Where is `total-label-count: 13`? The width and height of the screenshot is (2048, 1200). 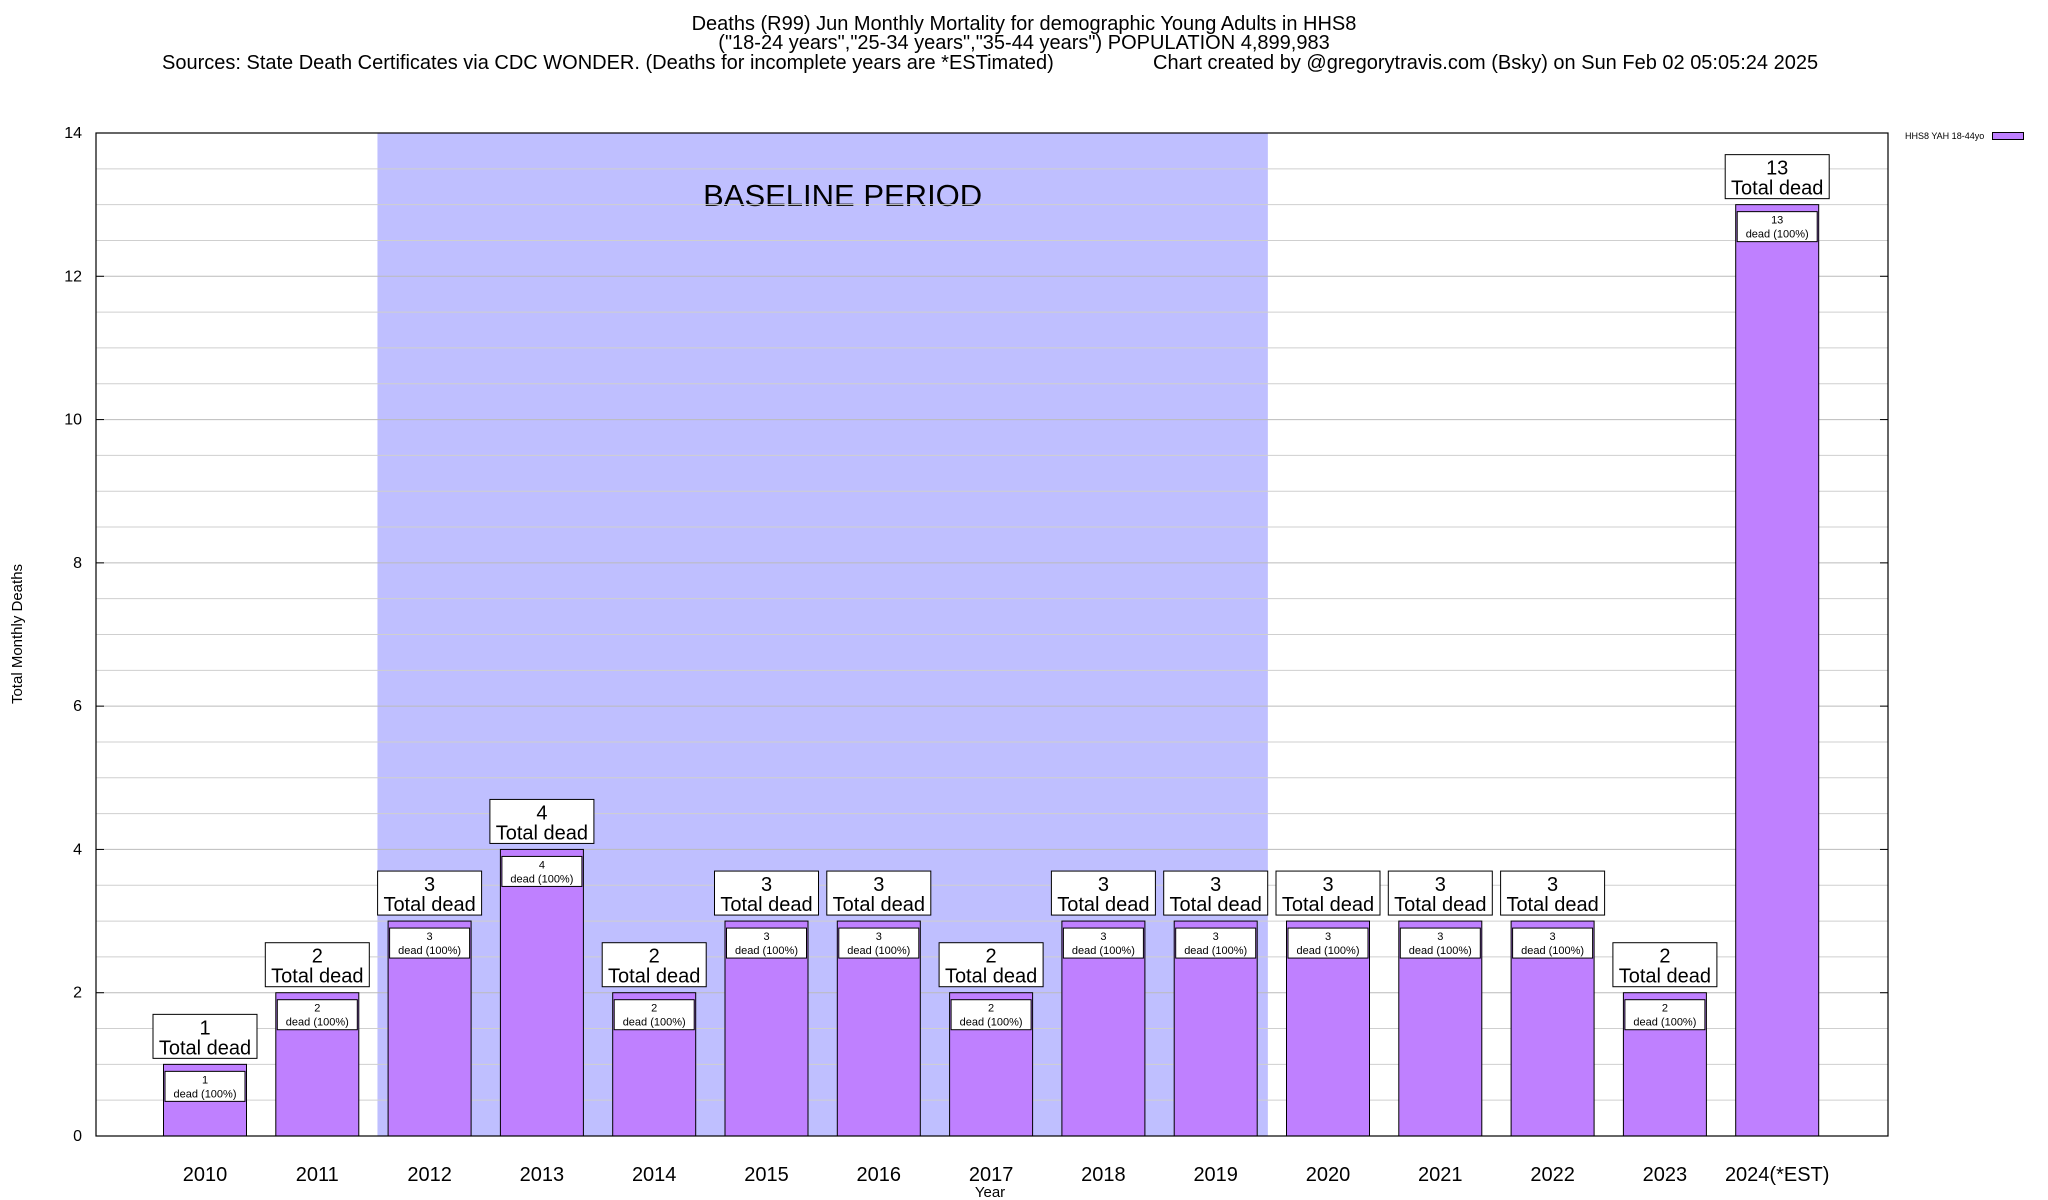 total-label-count: 13 is located at coordinates (1777, 169).